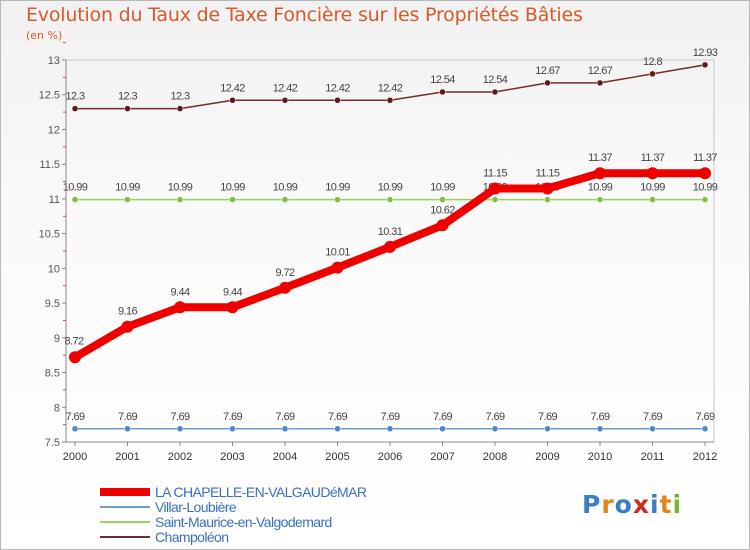  Describe the element at coordinates (57, 339) in the screenshot. I see `y-tick-label: 9` at that location.